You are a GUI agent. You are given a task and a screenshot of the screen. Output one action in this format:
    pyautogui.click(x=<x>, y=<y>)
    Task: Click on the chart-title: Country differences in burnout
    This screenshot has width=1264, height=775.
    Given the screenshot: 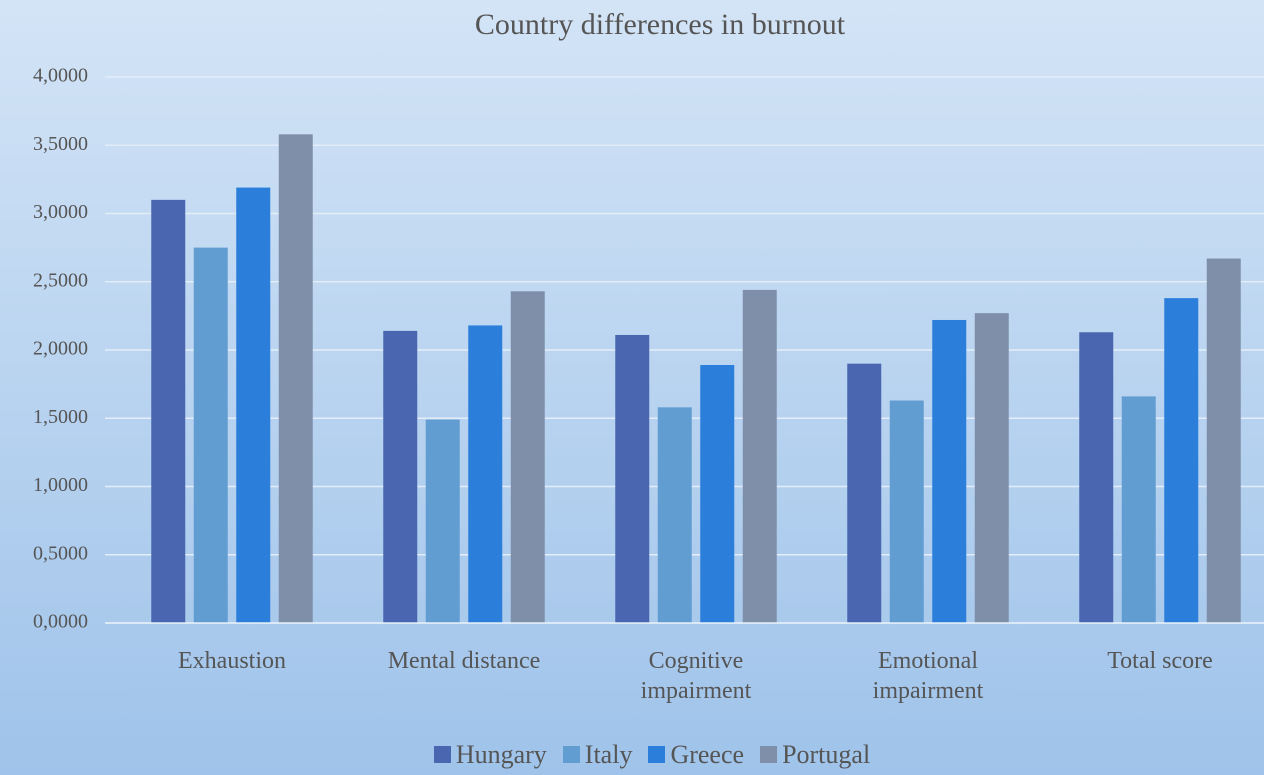 What is the action you would take?
    pyautogui.click(x=660, y=24)
    